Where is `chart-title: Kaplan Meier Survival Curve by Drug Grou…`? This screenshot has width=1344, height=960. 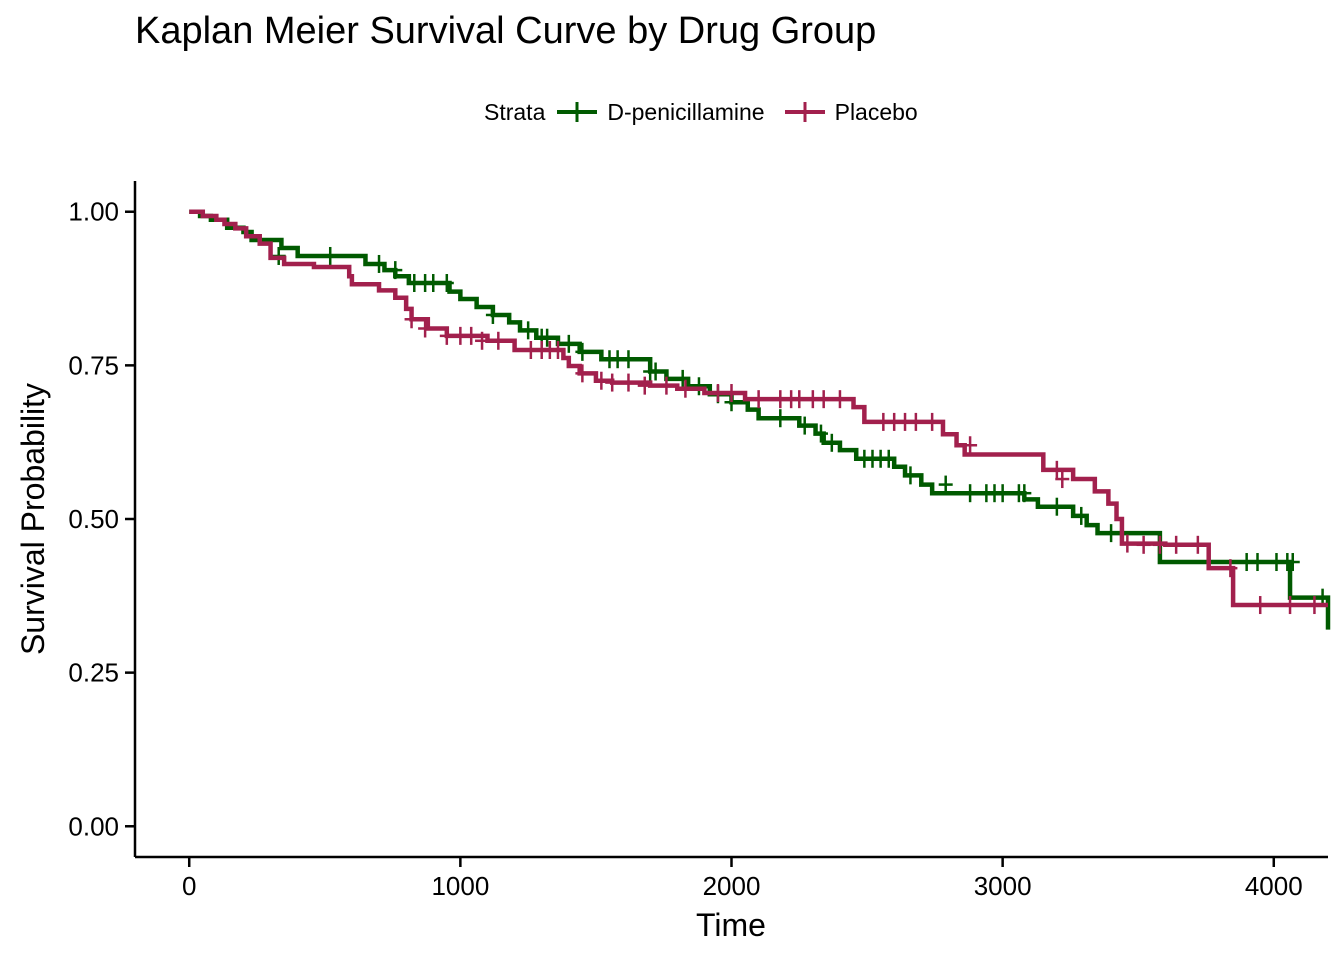
chart-title: Kaplan Meier Survival Curve by Drug Grou… is located at coordinates (506, 31).